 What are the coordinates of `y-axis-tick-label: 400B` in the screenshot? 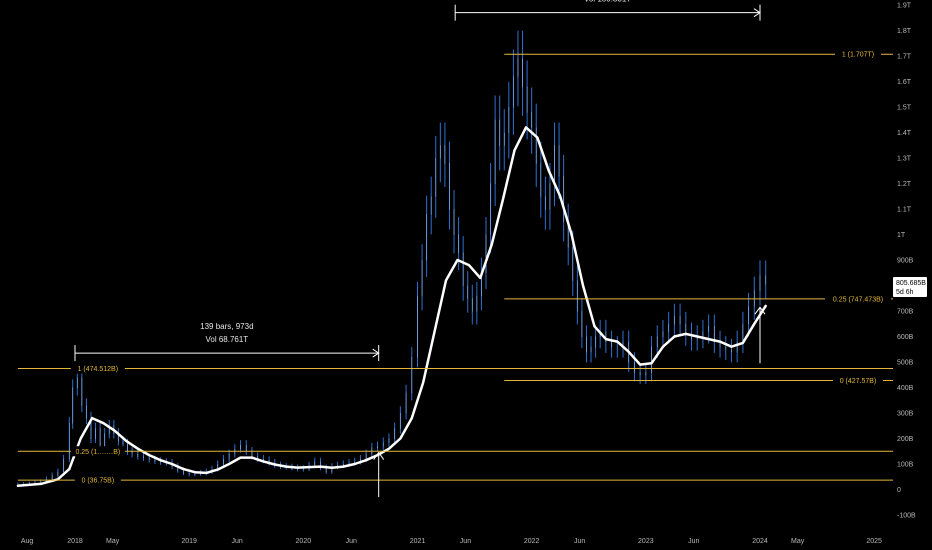 It's located at (905, 388).